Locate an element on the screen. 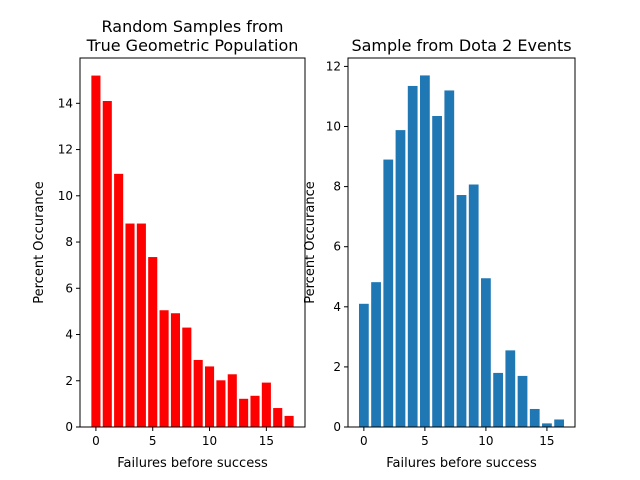 The width and height of the screenshot is (640, 480). chart2-x-tick-label-3: 15 is located at coordinates (546, 441).